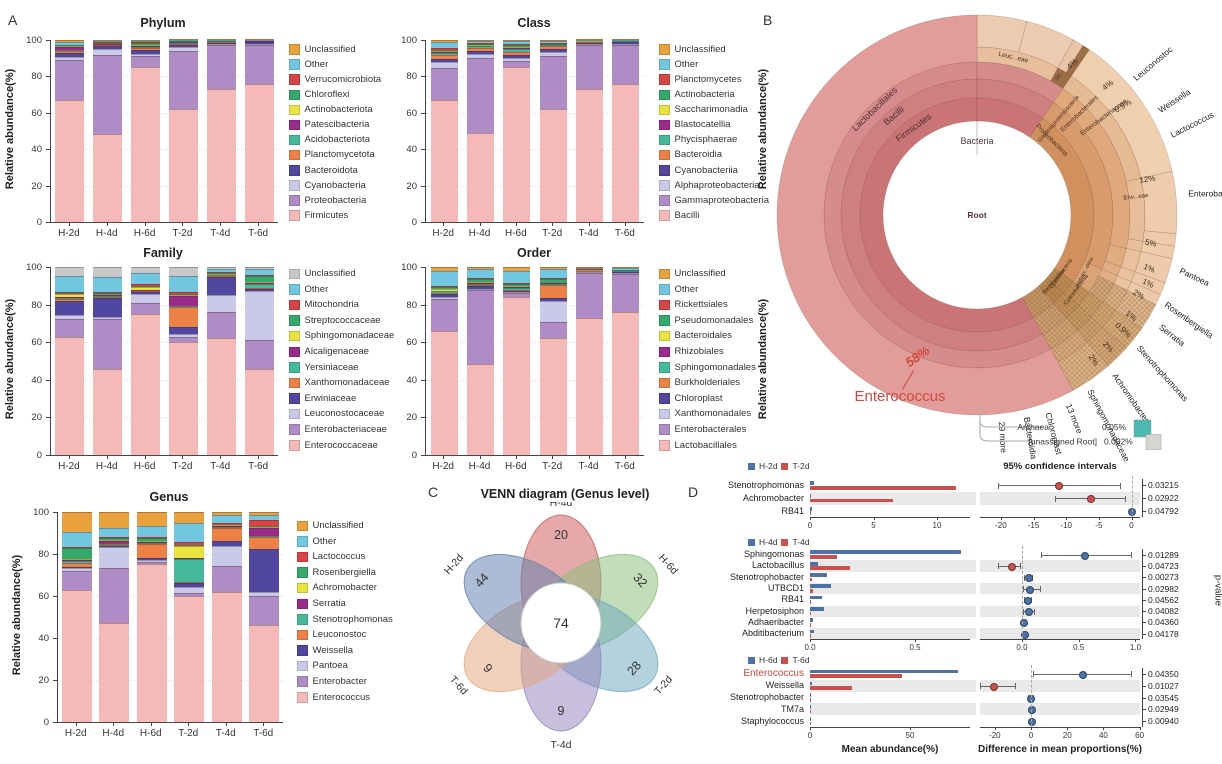 This screenshot has height=764, width=1222. Describe the element at coordinates (553, 311) in the screenshot. I see `order-seg-Xanthomonadales` at that location.